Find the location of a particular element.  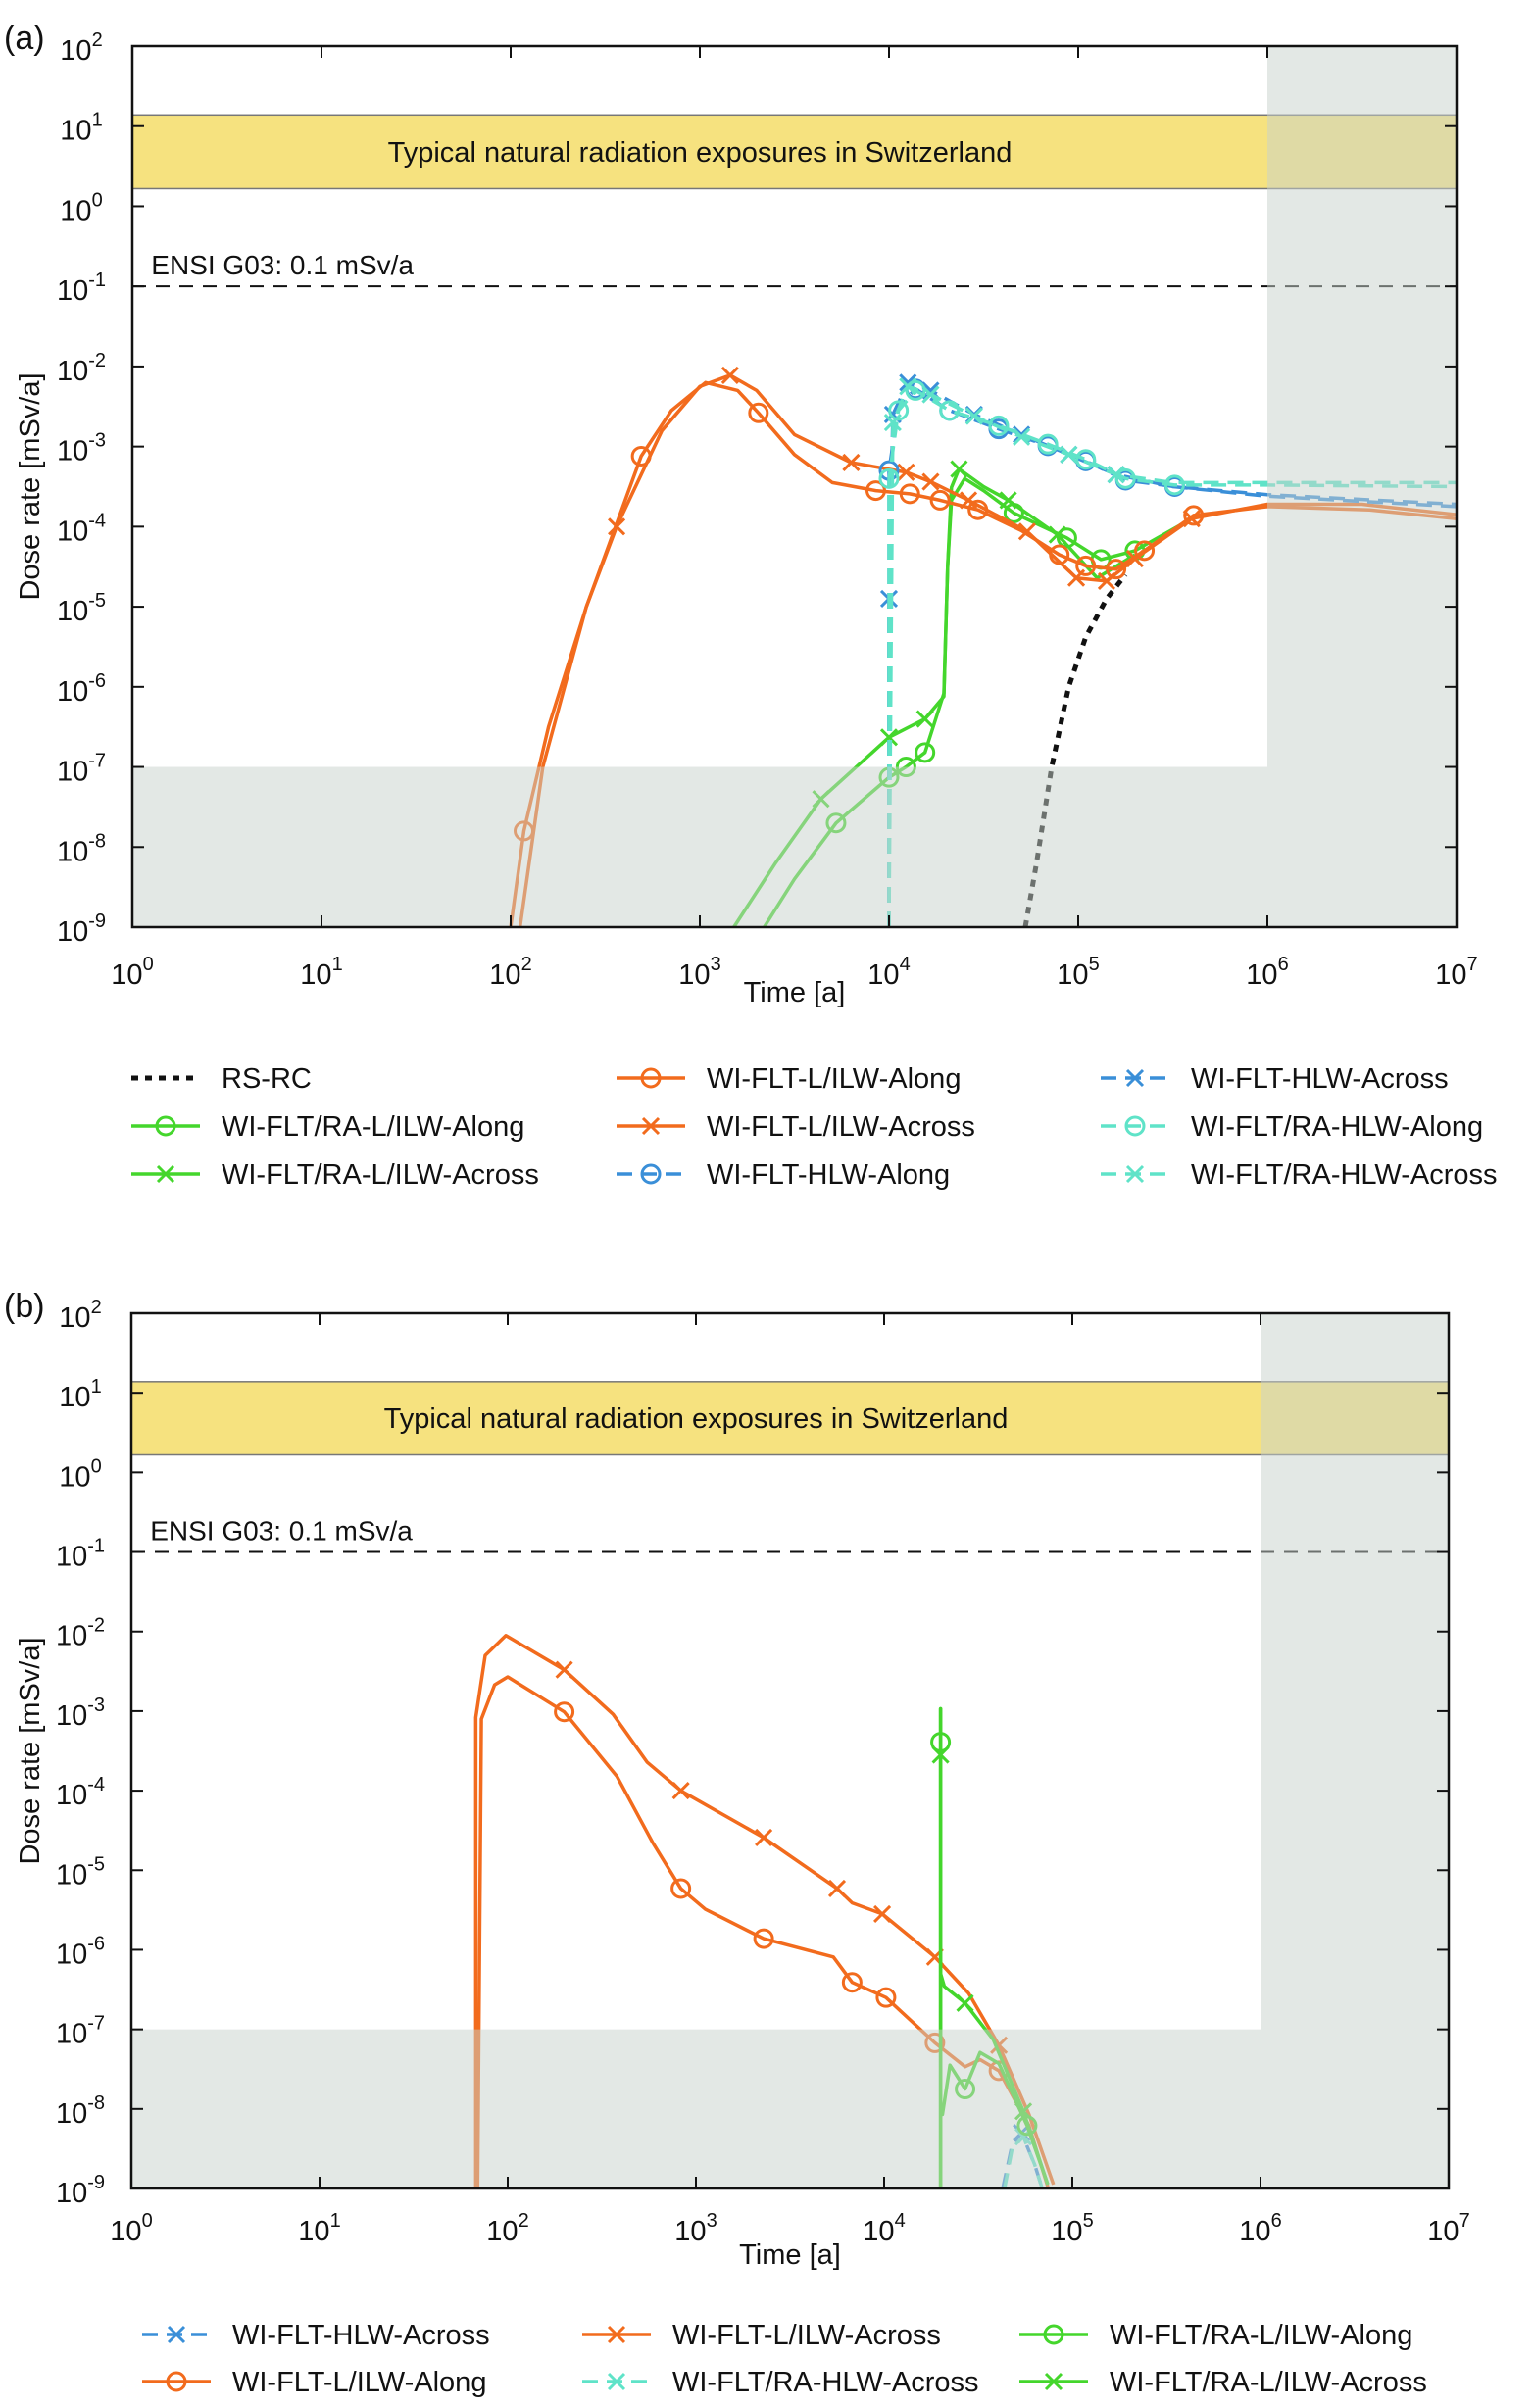

shaded-region-late-time is located at coordinates (1362, 487).